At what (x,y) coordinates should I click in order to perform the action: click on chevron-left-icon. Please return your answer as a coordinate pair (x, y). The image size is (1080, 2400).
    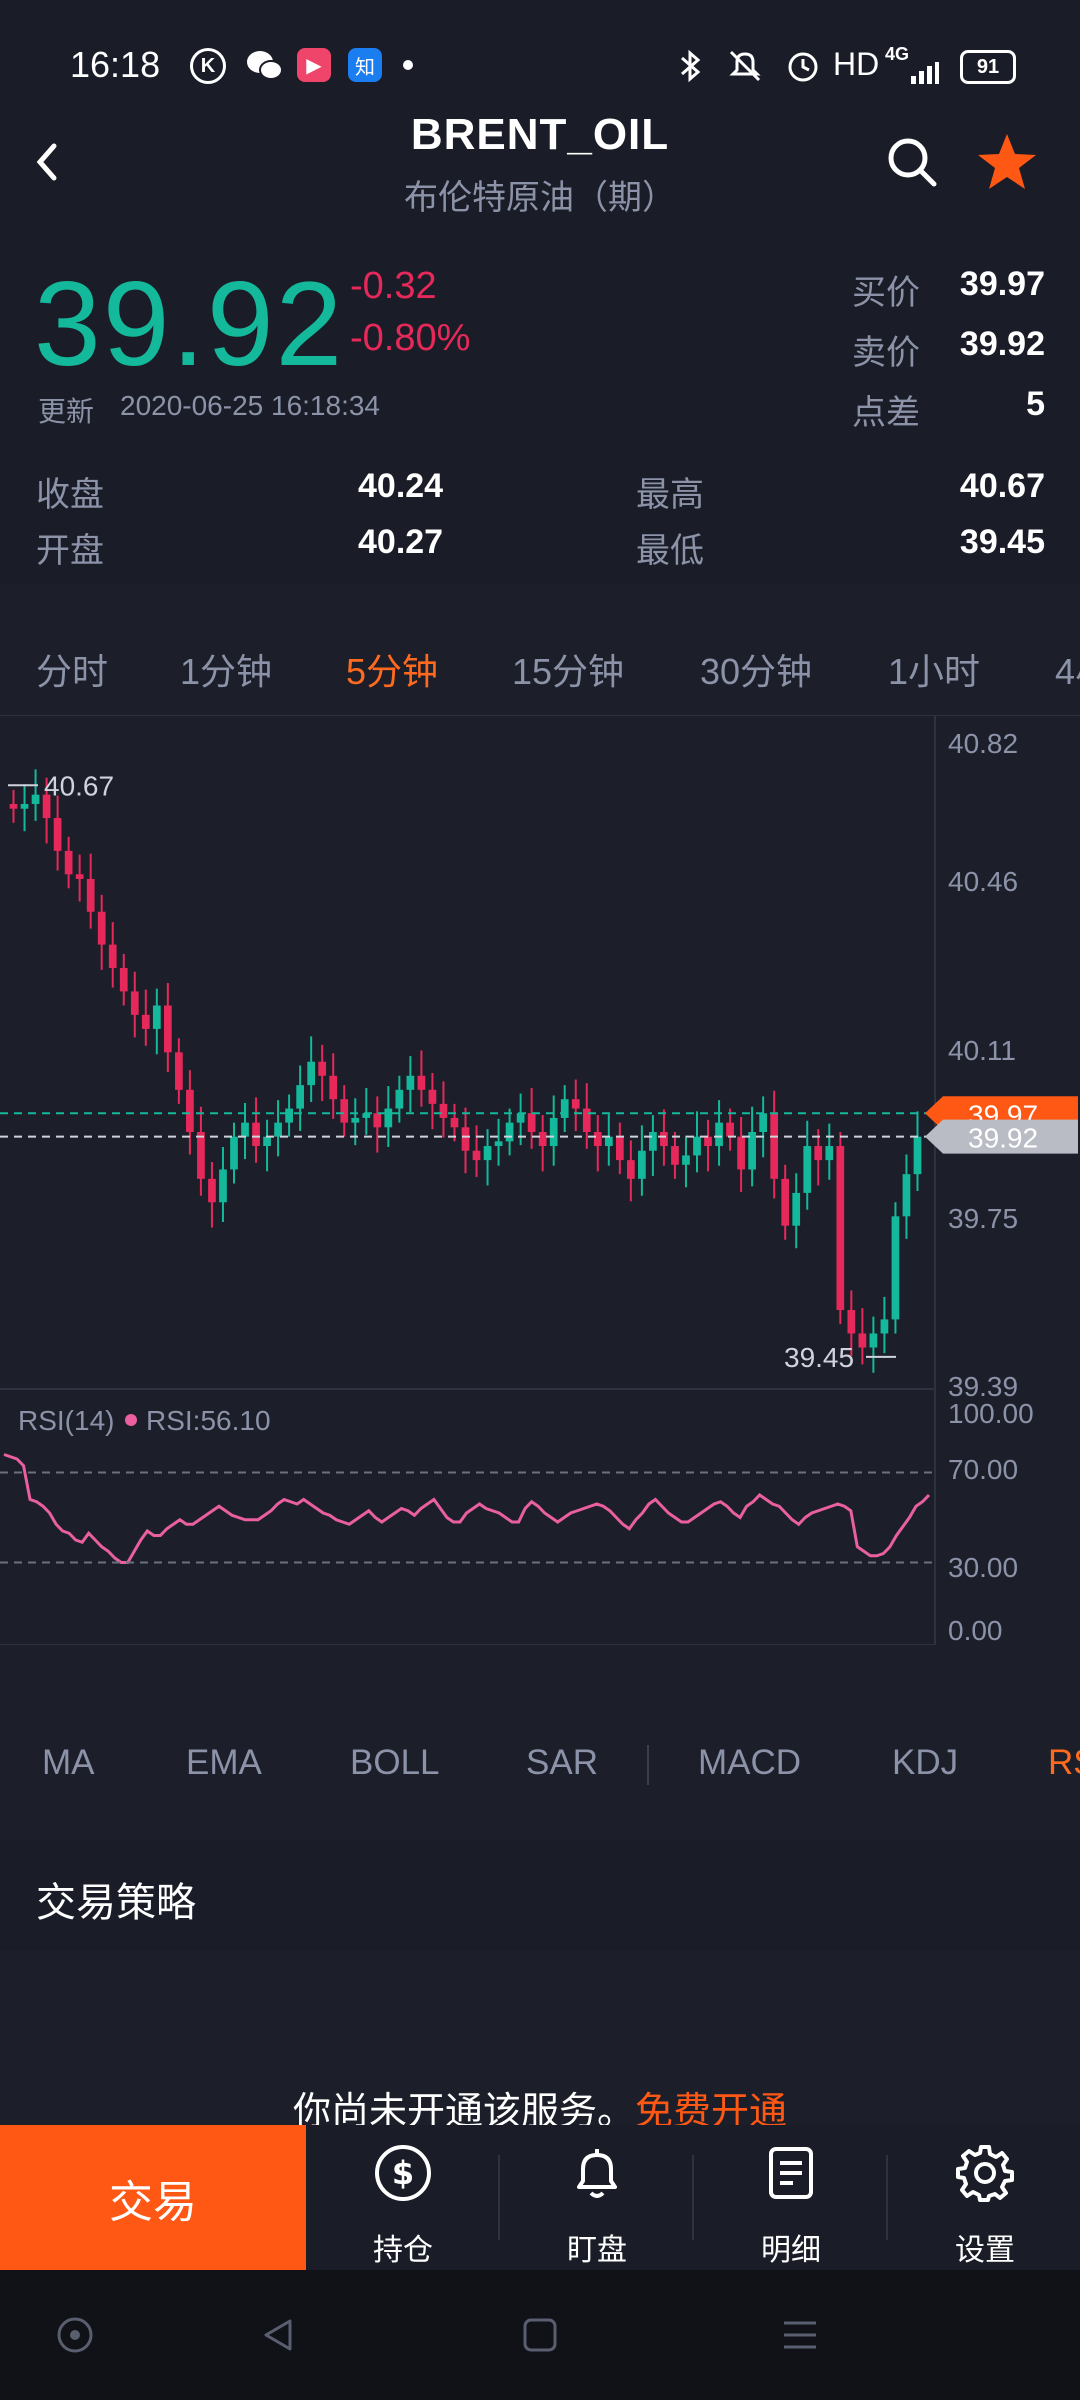
    Looking at the image, I should click on (46, 162).